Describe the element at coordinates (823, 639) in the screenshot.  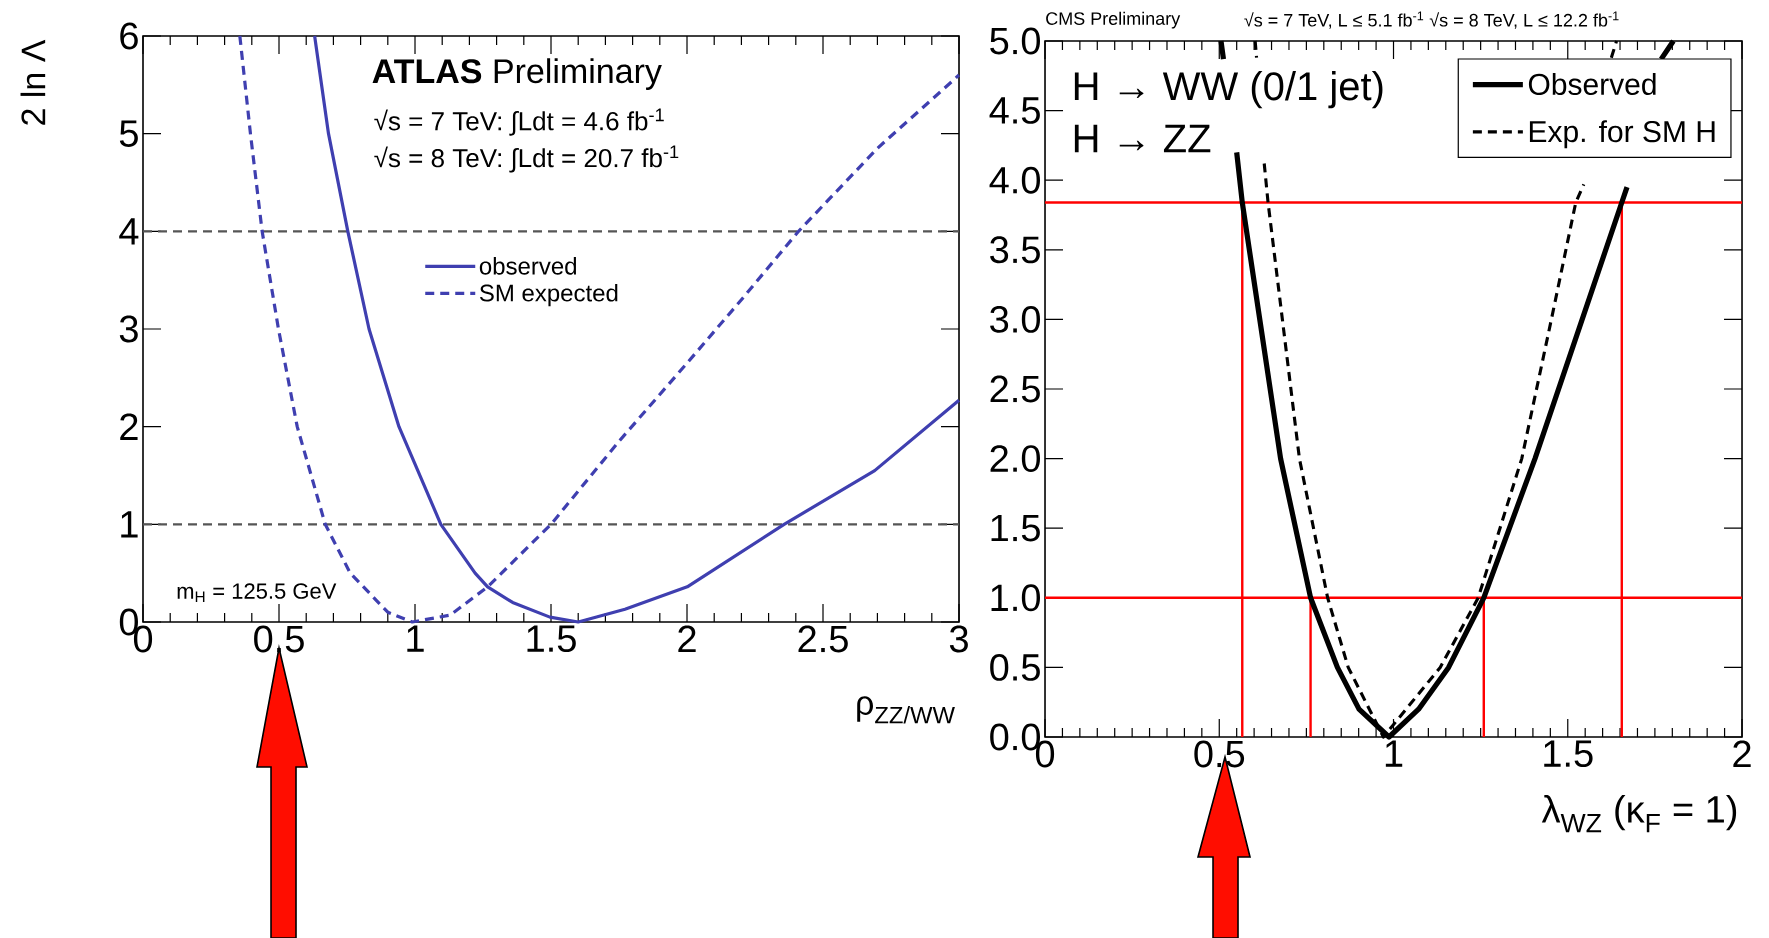
I see `x-tick-label: 2.5` at that location.